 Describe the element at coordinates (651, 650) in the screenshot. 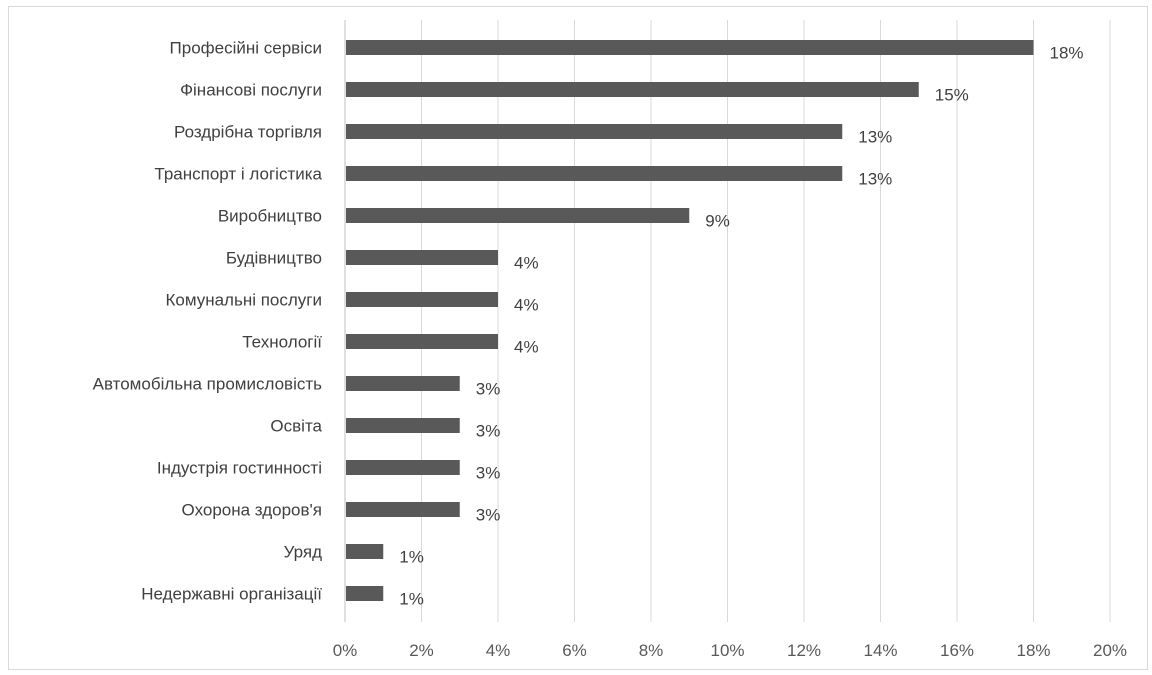

I see `x-tick-label: 8%` at that location.